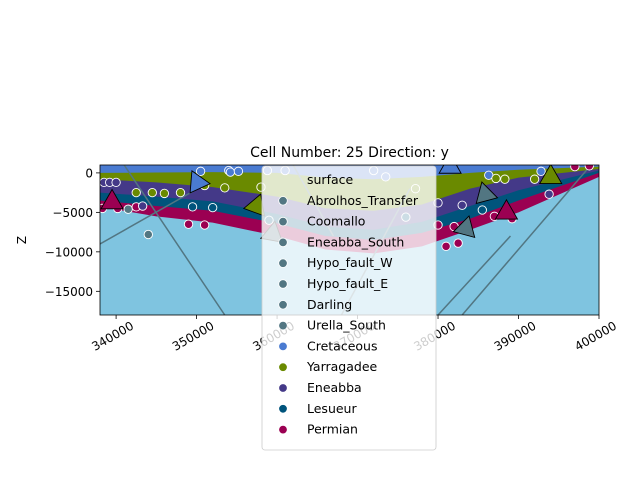 The width and height of the screenshot is (640, 480). Describe the element at coordinates (342, 345) in the screenshot. I see `legend-label: Cretaceous` at that location.